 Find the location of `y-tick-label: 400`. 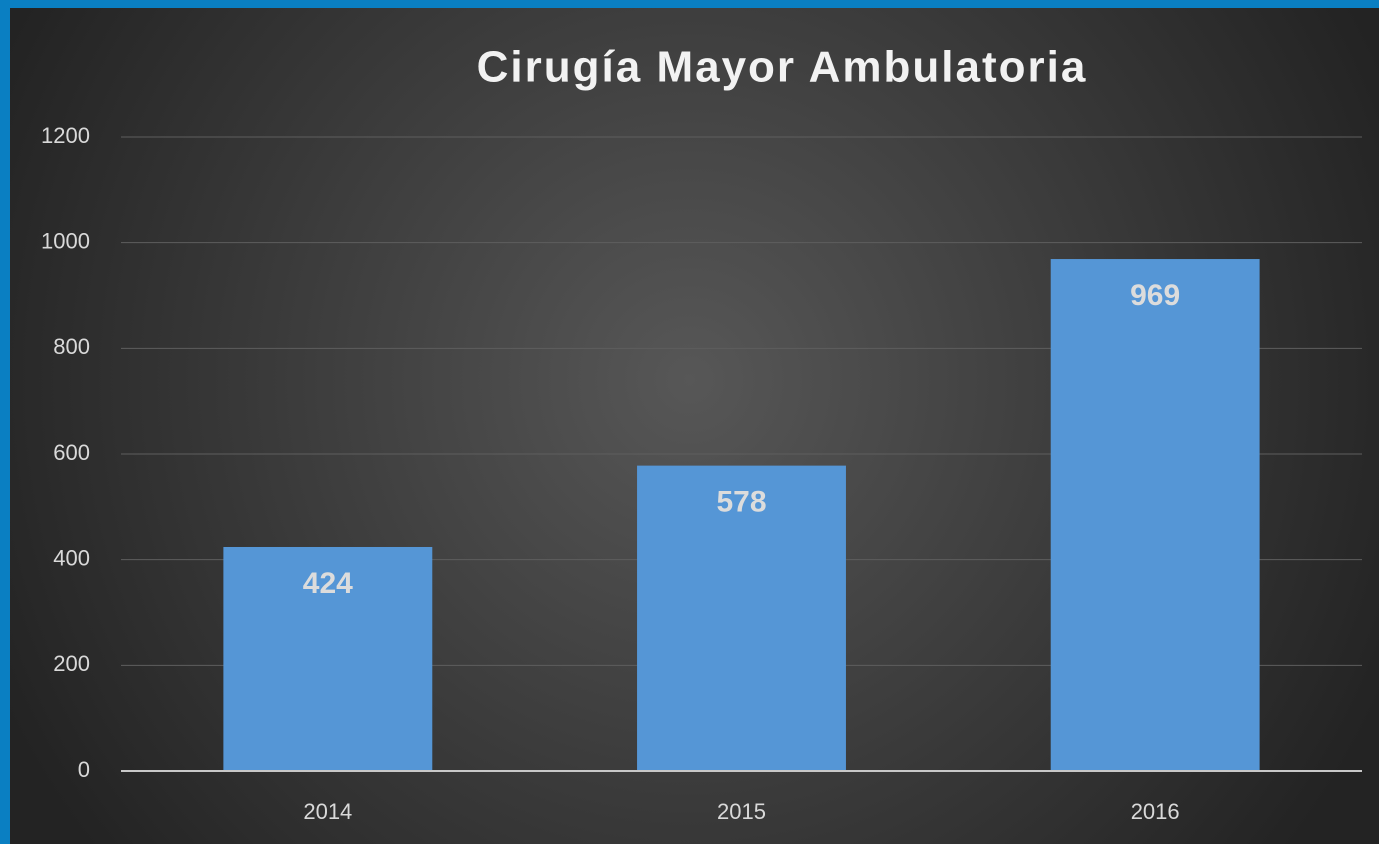

y-tick-label: 400 is located at coordinates (71, 557).